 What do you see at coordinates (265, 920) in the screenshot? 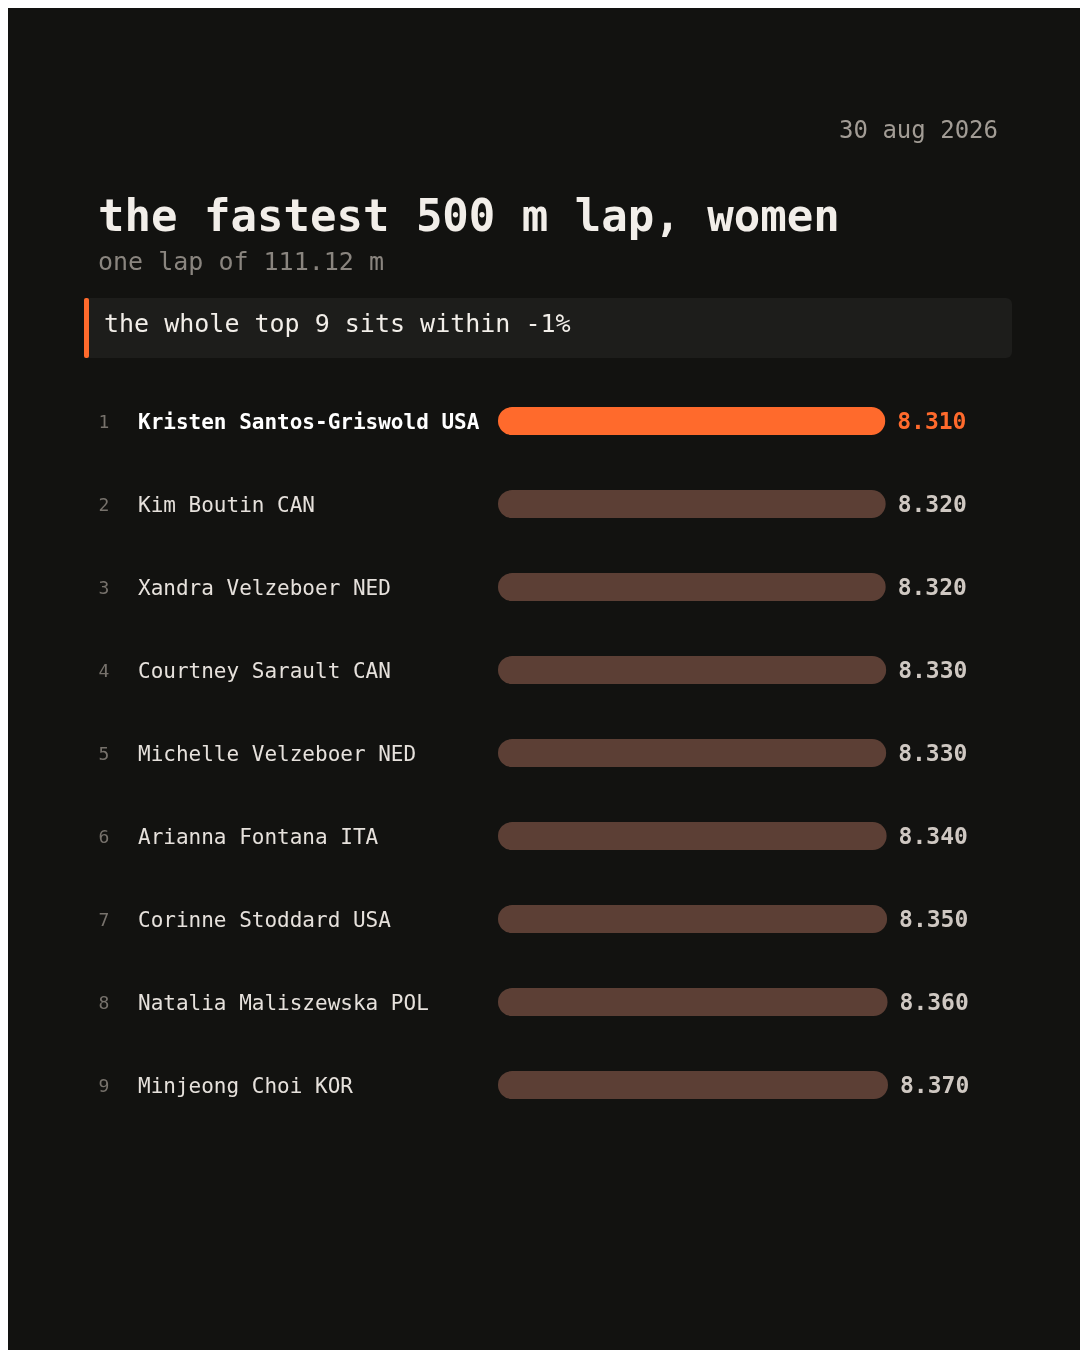
I see `y-tick-label: Corinne Stoddard USA` at bounding box center [265, 920].